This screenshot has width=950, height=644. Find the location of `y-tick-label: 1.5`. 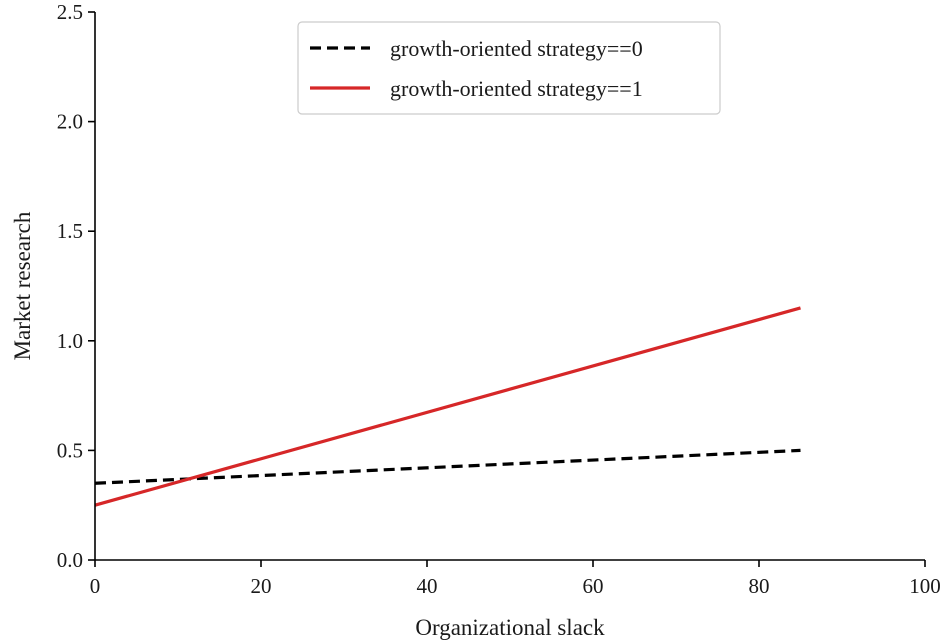

y-tick-label: 1.5 is located at coordinates (70, 231).